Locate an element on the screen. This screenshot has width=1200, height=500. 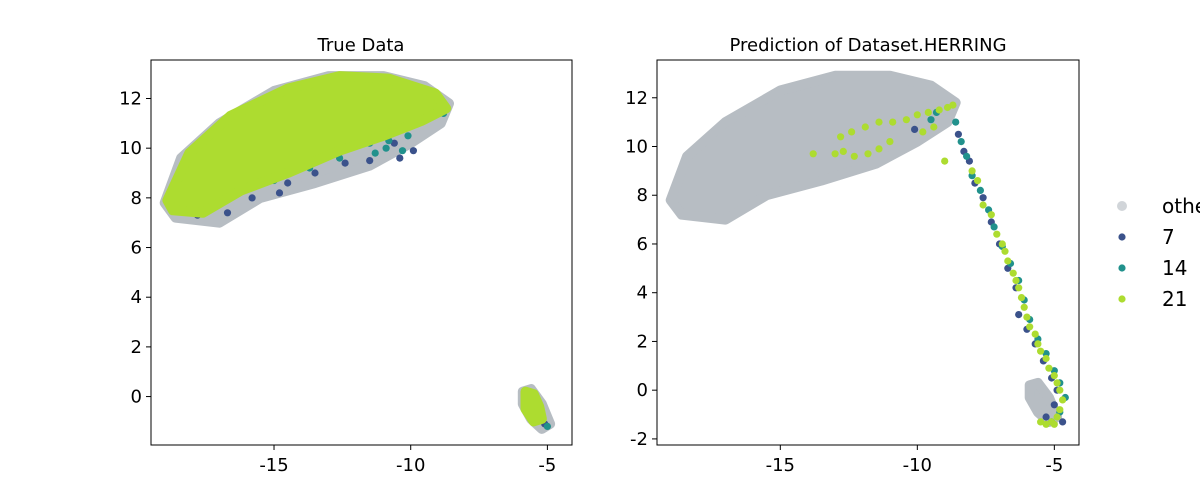
y-axis: 0 2 4 6 8 10 12 is located at coordinates (135, 248).